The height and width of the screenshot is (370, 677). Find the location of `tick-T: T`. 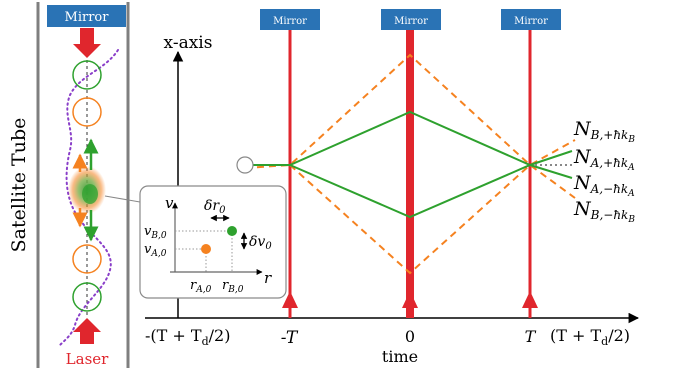

tick-T: T is located at coordinates (531, 336).